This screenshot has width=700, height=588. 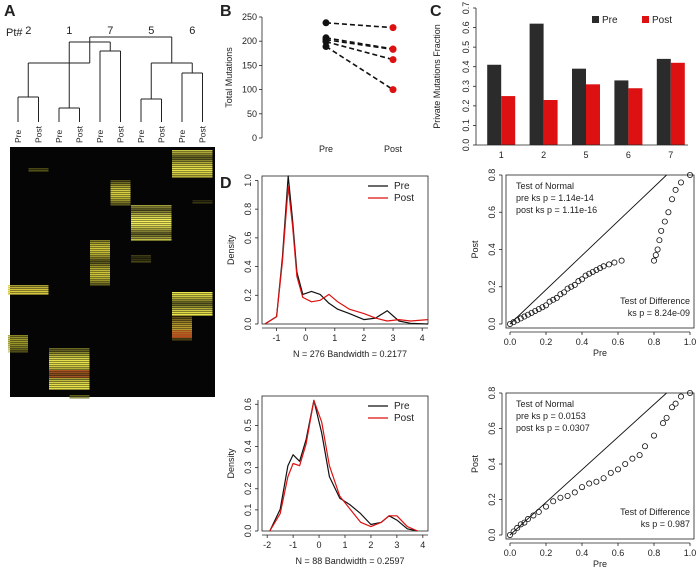 I want to click on y-axis-title: Post, so click(x=475, y=463).